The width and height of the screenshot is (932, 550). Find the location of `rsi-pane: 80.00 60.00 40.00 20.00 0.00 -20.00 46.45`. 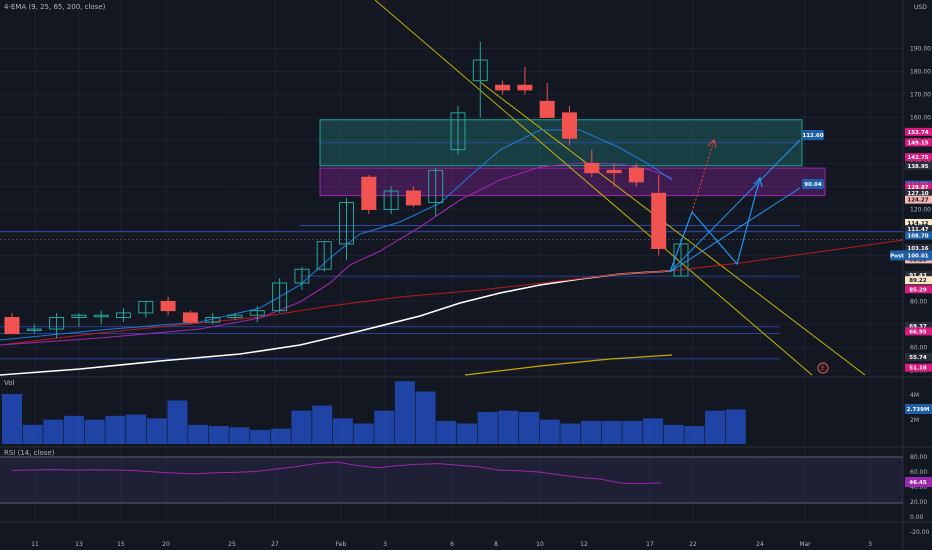

rsi-pane: 80.00 60.00 40.00 20.00 0.00 -20.00 46.45 is located at coordinates (466, 495).